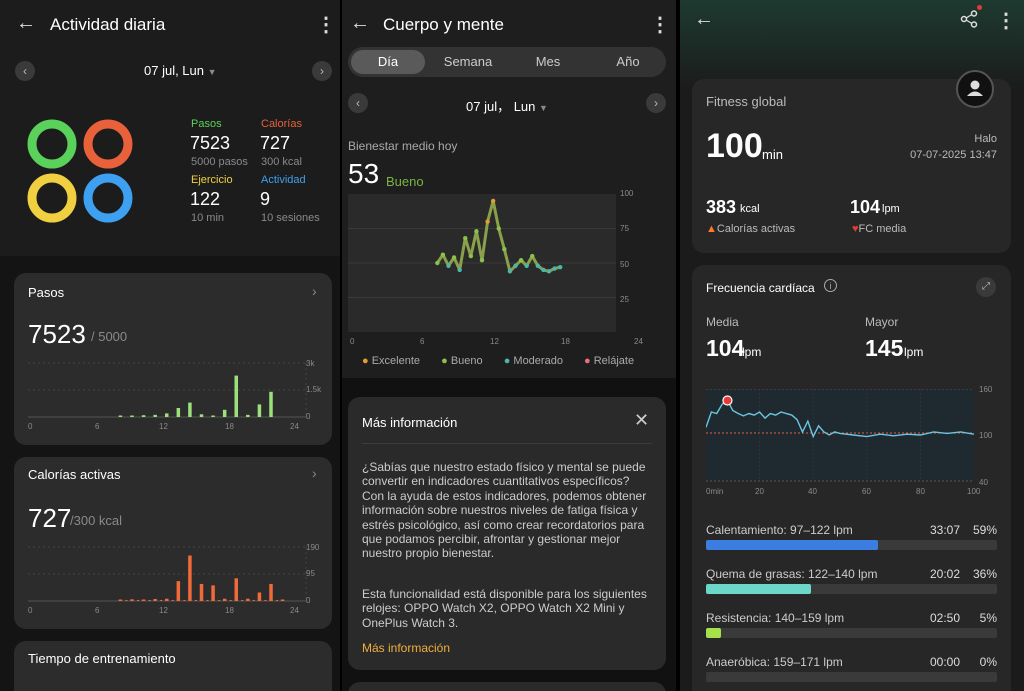  Describe the element at coordinates (410, 422) in the screenshot. I see `info-title: Más información` at that location.